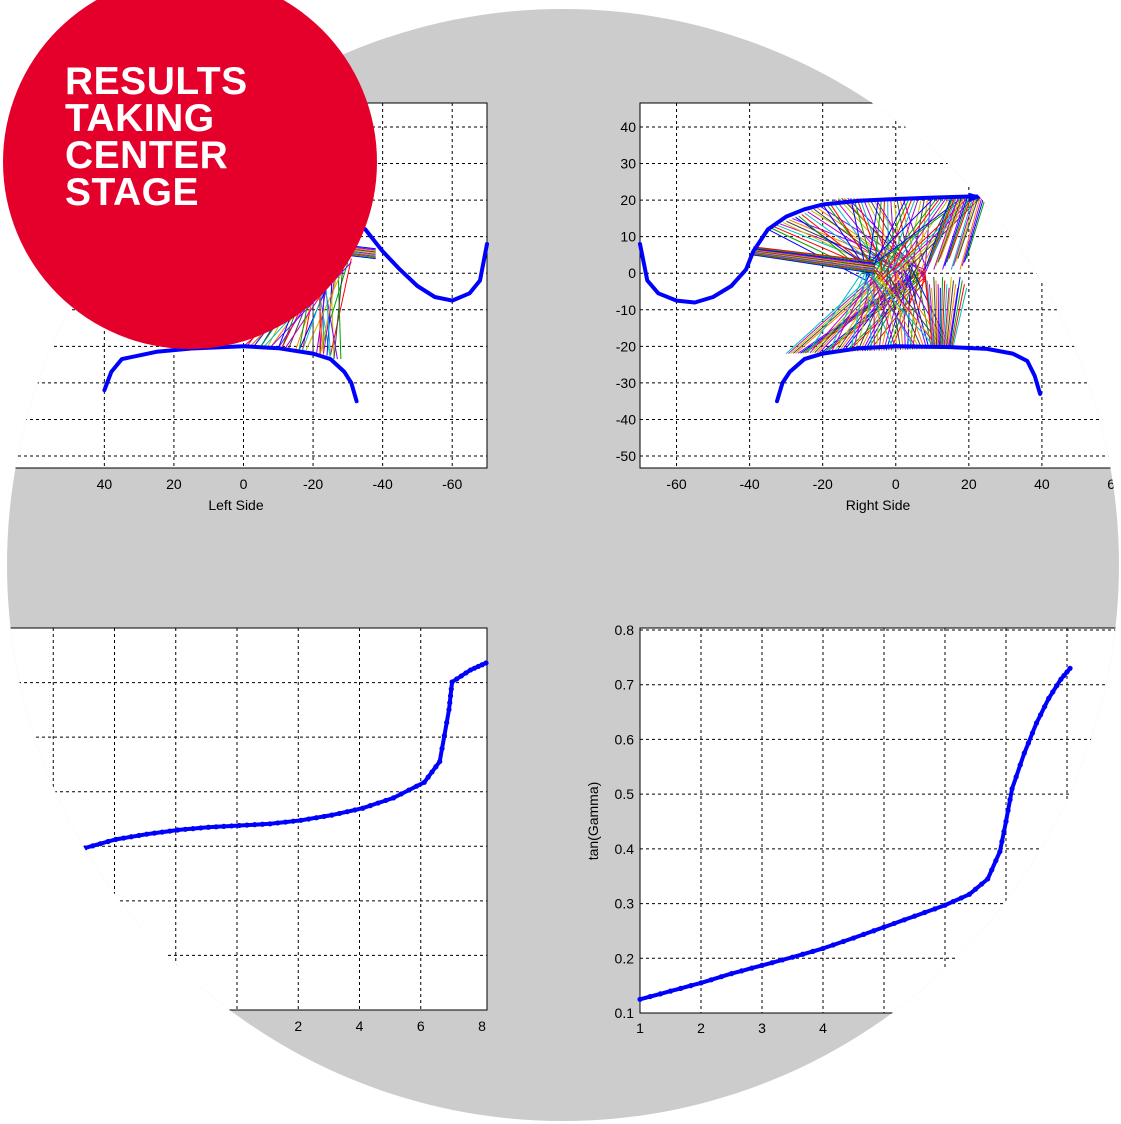  I want to click on right-side-x-tick-1: -40, so click(749, 484).